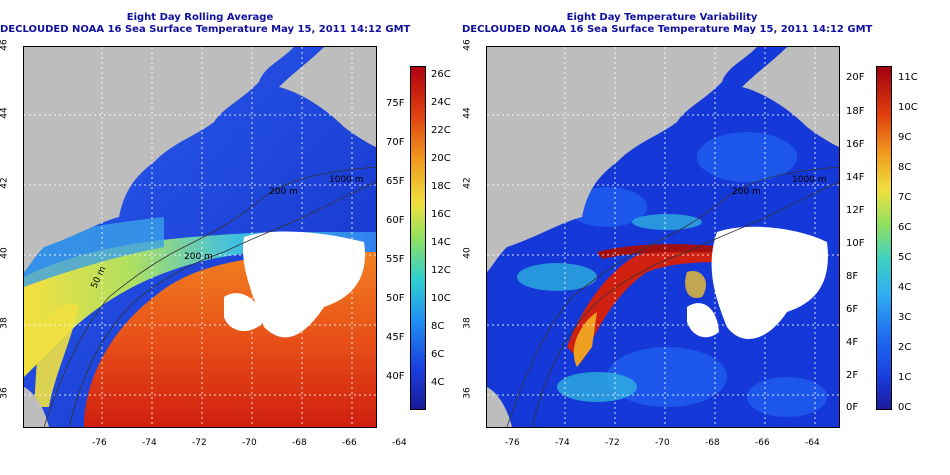 The width and height of the screenshot is (950, 475). I want to click on right-lat-46: 46, so click(467, 45).